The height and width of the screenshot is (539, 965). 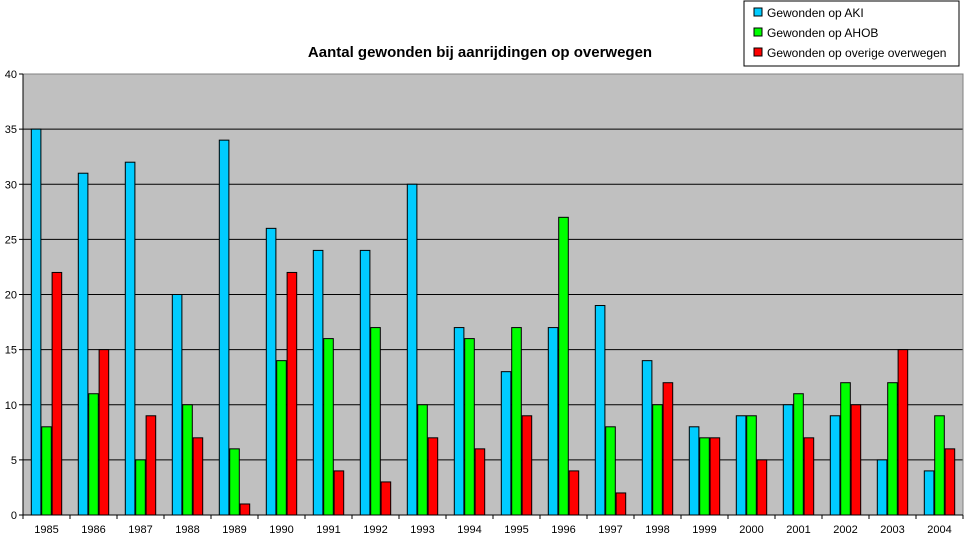 I want to click on legend-entry: Gewonden op overige overwegen, so click(x=856, y=53).